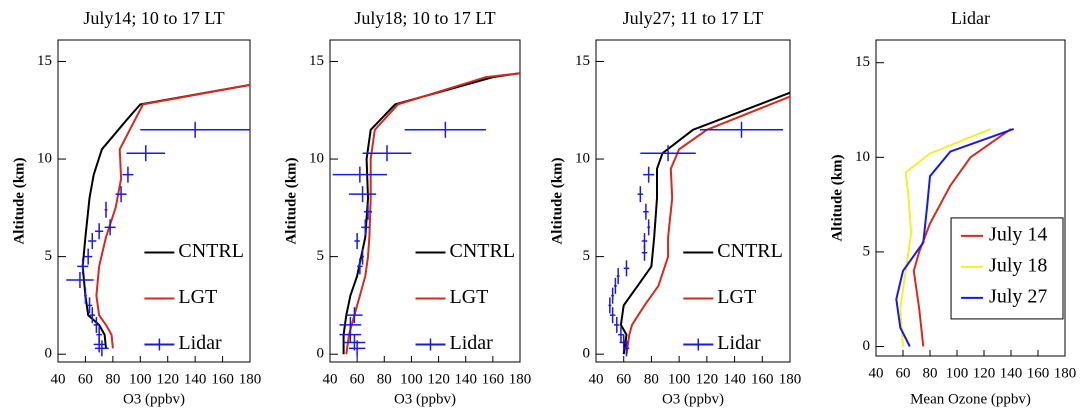 This screenshot has width=1082, height=416. I want to click on legend-label: July 18, so click(1018, 266).